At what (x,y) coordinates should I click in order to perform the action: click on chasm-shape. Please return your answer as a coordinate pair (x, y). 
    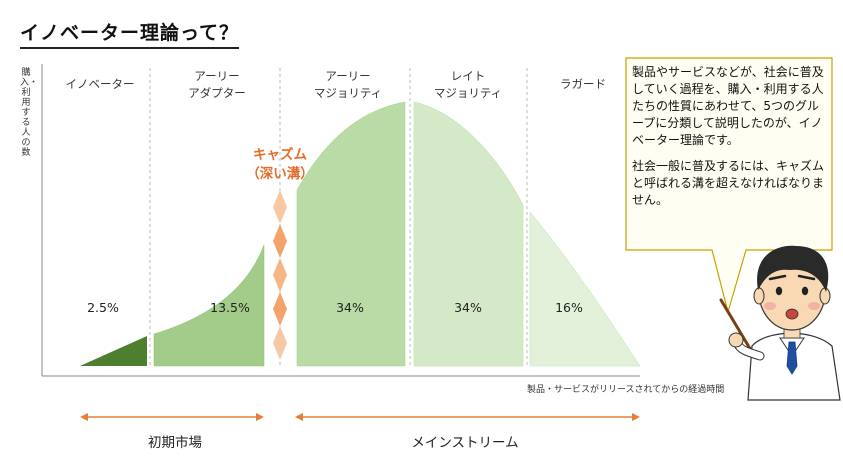
    Looking at the image, I should click on (280, 275).